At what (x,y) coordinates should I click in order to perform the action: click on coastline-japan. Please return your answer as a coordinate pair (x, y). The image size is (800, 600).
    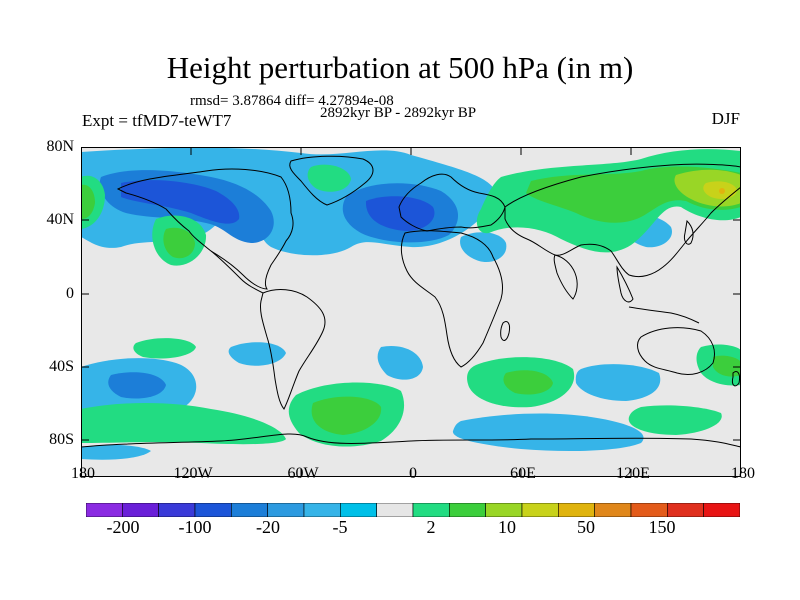
    Looking at the image, I should click on (689, 232).